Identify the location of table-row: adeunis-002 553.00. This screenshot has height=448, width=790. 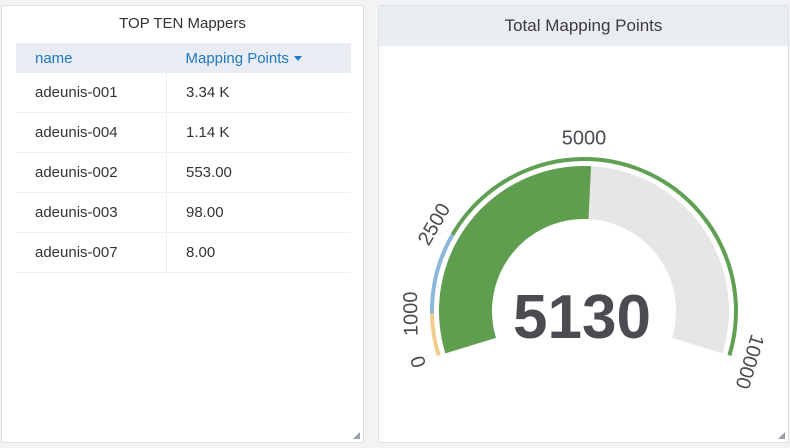
(183, 172).